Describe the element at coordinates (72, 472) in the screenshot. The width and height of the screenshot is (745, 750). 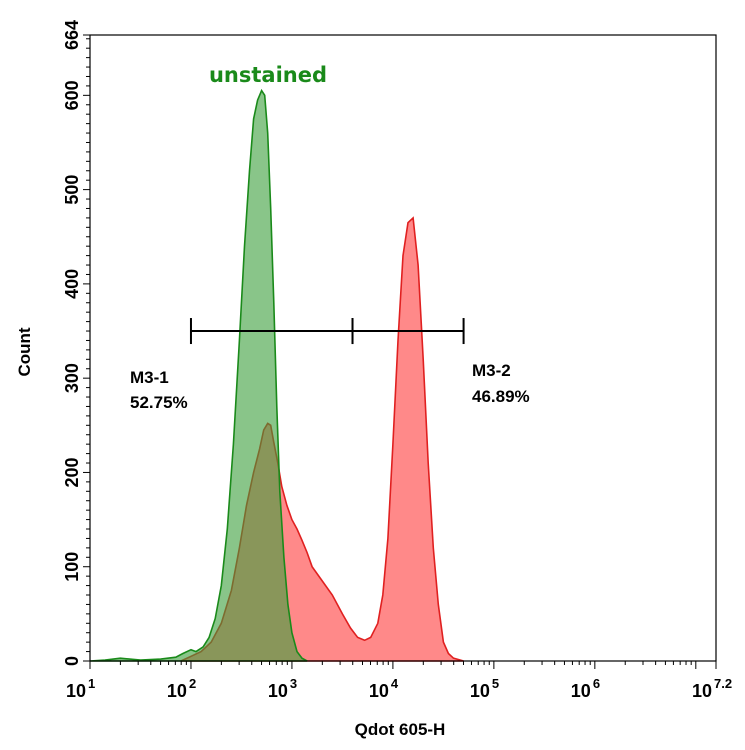
I see `y-tick-label: 200` at that location.